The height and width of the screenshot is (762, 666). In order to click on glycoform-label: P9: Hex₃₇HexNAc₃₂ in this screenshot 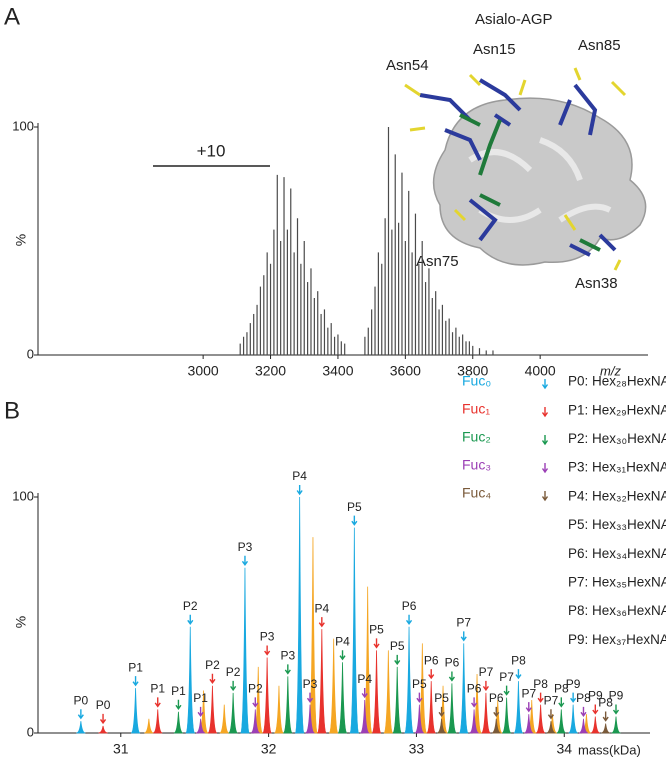, I will do `click(617, 639)`.